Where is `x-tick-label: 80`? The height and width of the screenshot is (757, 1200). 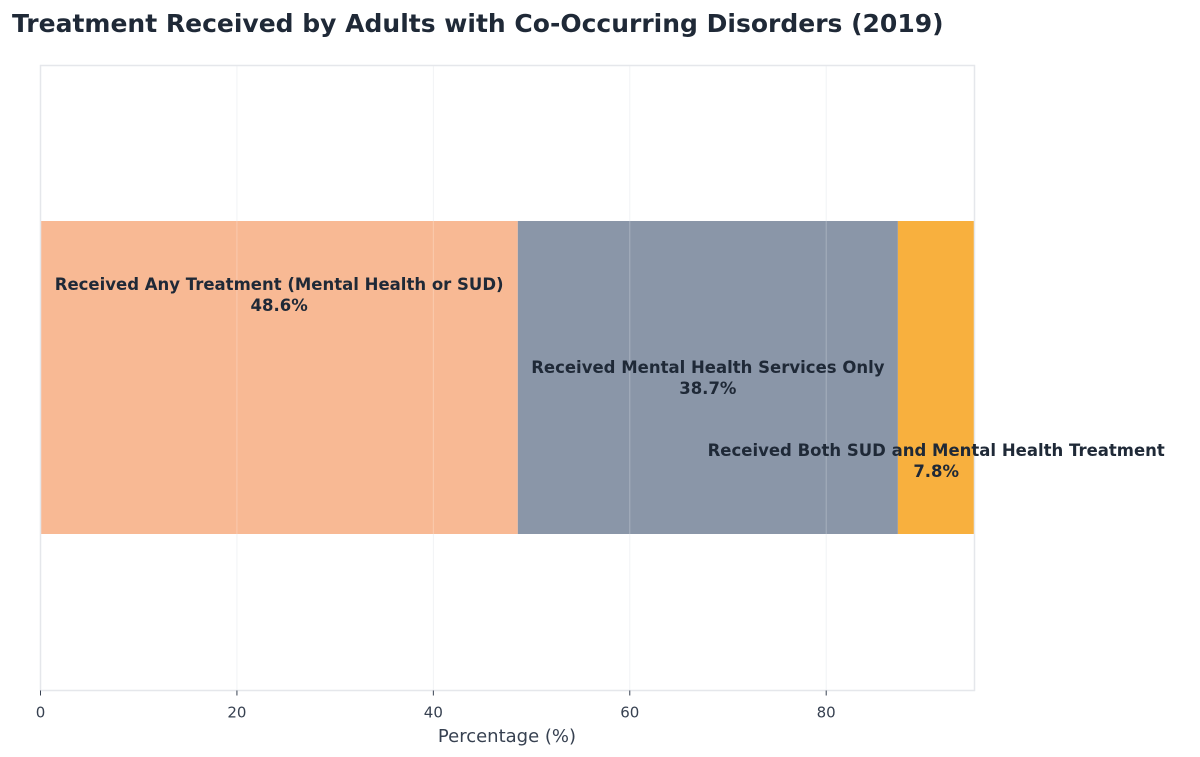 x-tick-label: 80 is located at coordinates (826, 713).